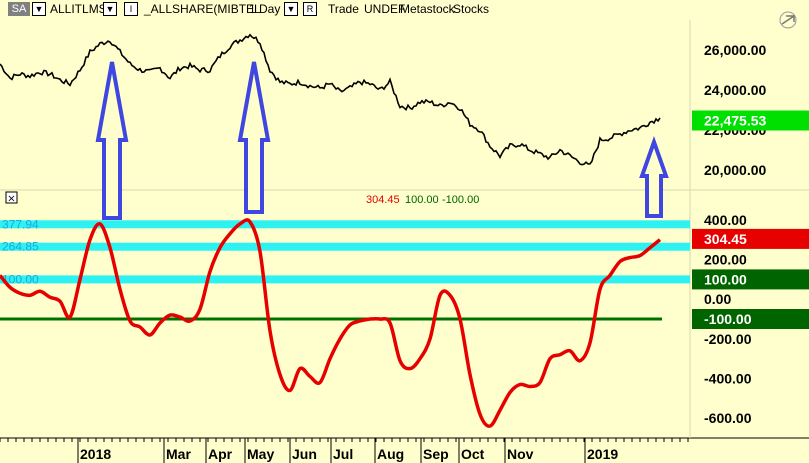  Describe the element at coordinates (291, 9) in the screenshot. I see `period-chevron-icon: ▼` at that location.